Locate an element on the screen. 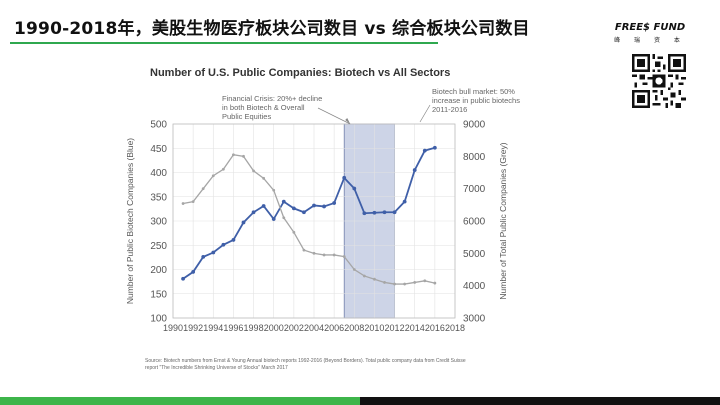 This screenshot has height=405, width=720. x-tick-label: 2014 is located at coordinates (415, 328).